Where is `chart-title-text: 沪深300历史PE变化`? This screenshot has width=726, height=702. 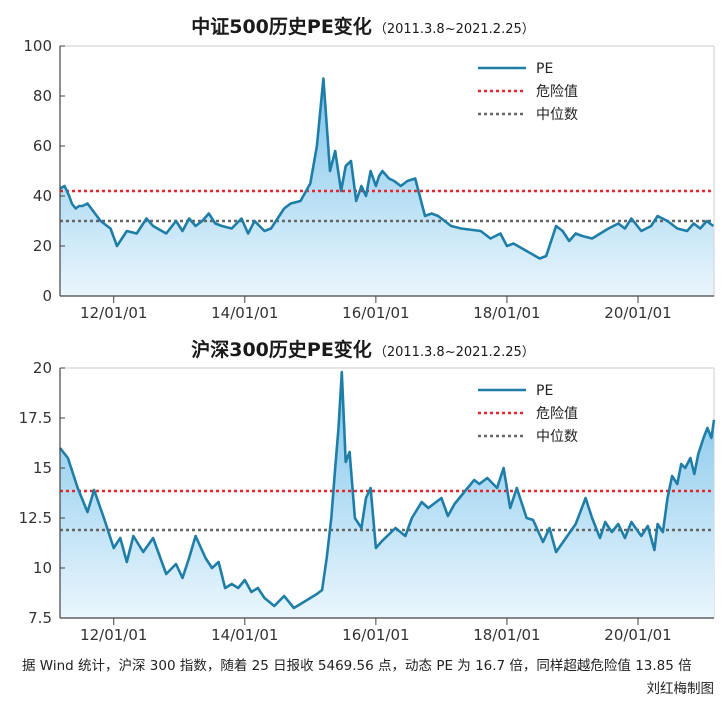
chart-title-text: 沪深300历史PE变化 is located at coordinates (281, 350).